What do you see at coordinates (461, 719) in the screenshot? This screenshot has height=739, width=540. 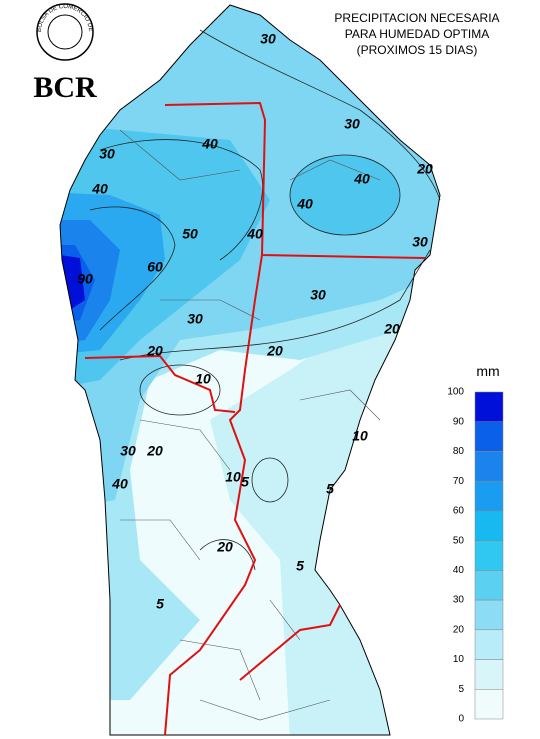 I see `legend-label: 0` at bounding box center [461, 719].